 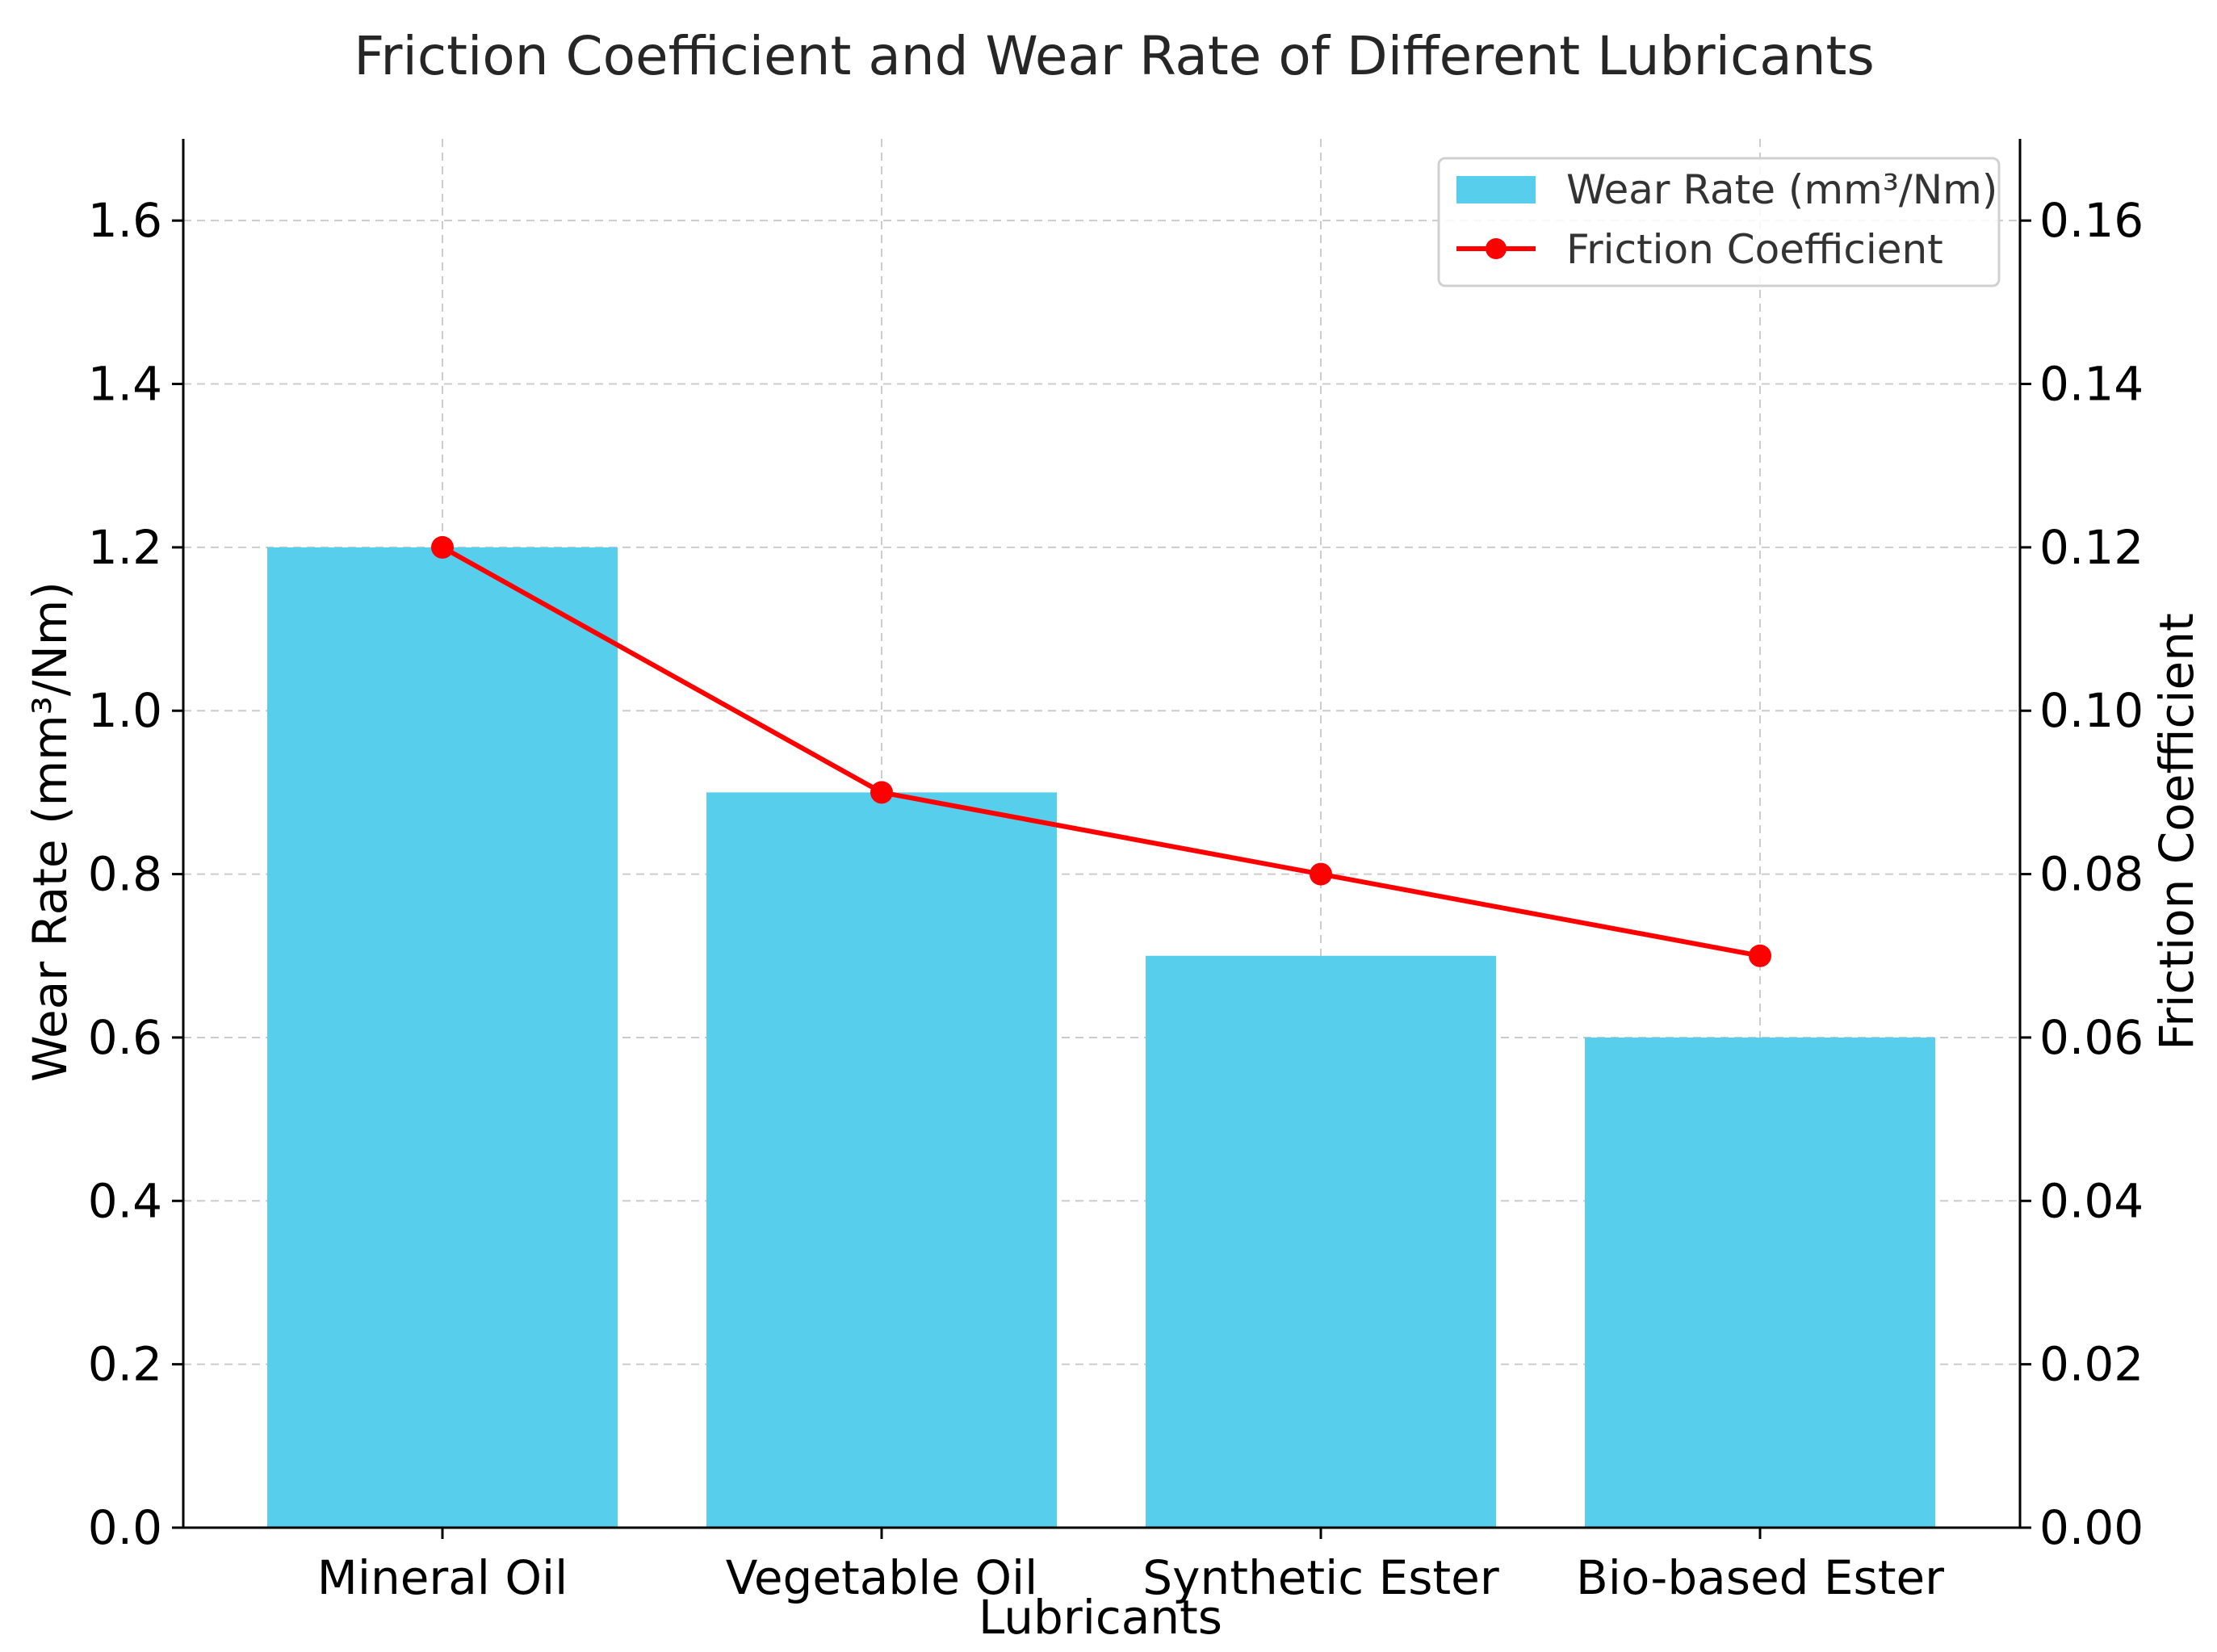 I want to click on y2-tick-label: 0.14, so click(x=2091, y=384).